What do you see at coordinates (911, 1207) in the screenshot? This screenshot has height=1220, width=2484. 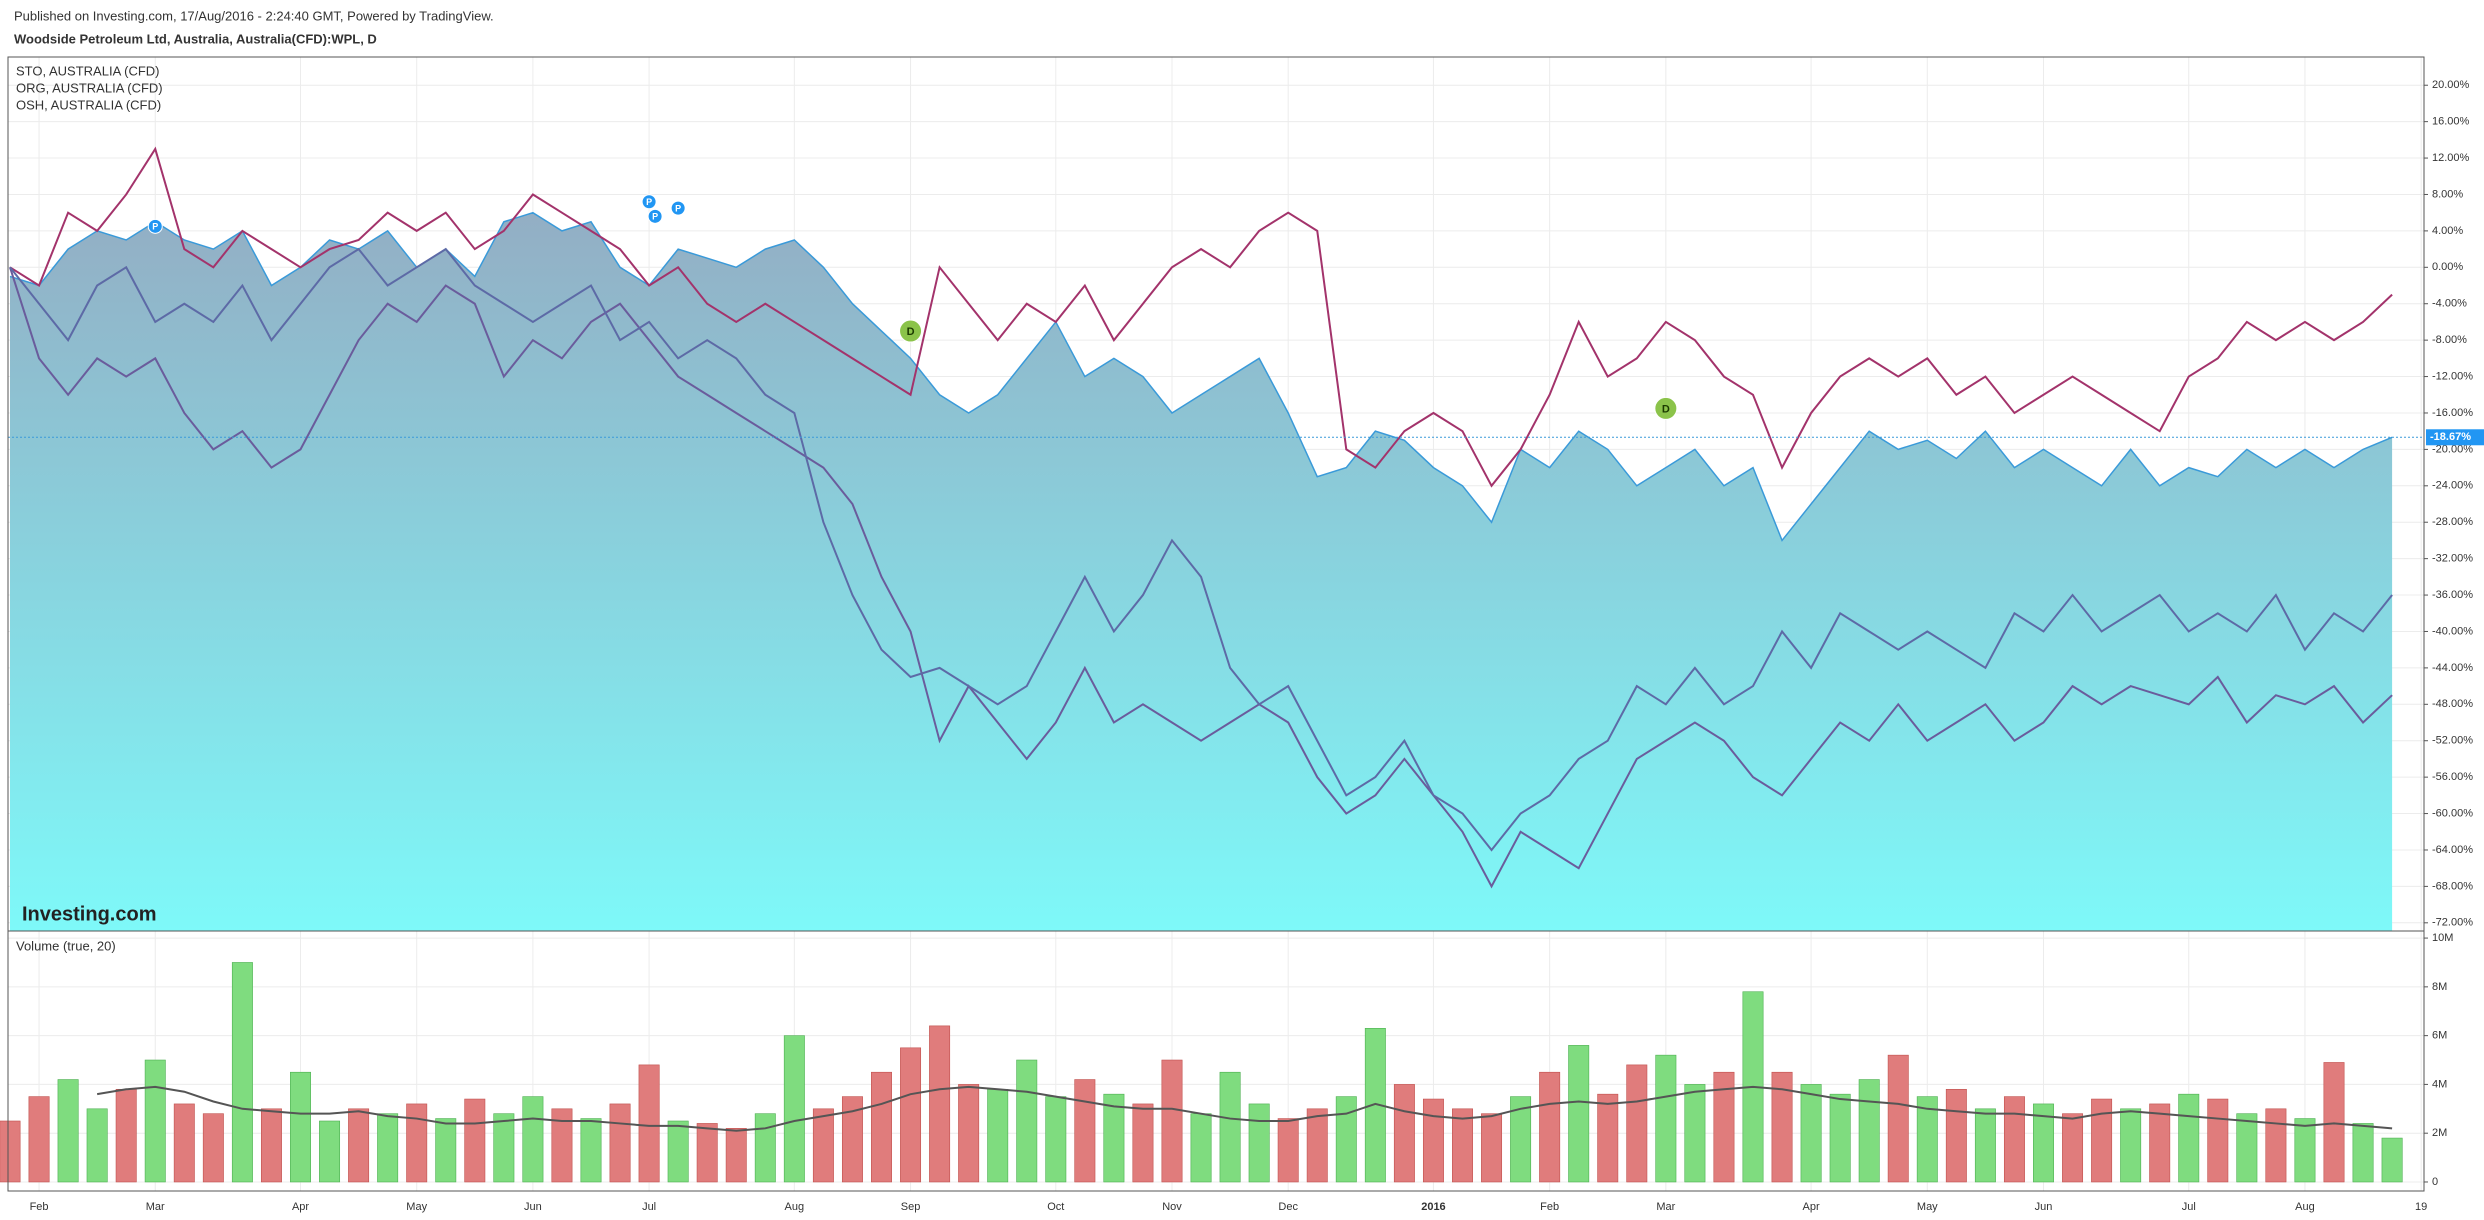 I see `x-tick-label: Sep` at bounding box center [911, 1207].